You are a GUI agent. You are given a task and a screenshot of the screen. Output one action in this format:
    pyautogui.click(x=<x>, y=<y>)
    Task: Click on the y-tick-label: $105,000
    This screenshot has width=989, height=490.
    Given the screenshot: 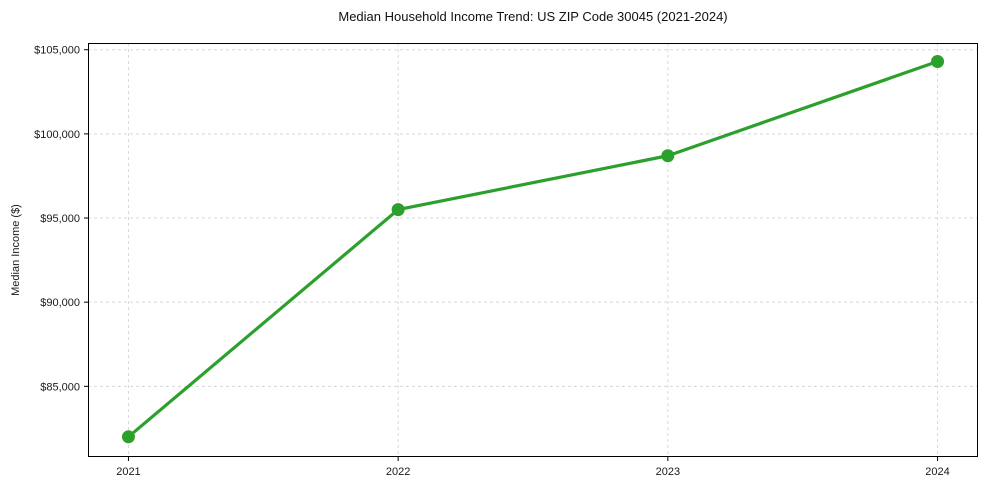 What is the action you would take?
    pyautogui.click(x=57, y=51)
    